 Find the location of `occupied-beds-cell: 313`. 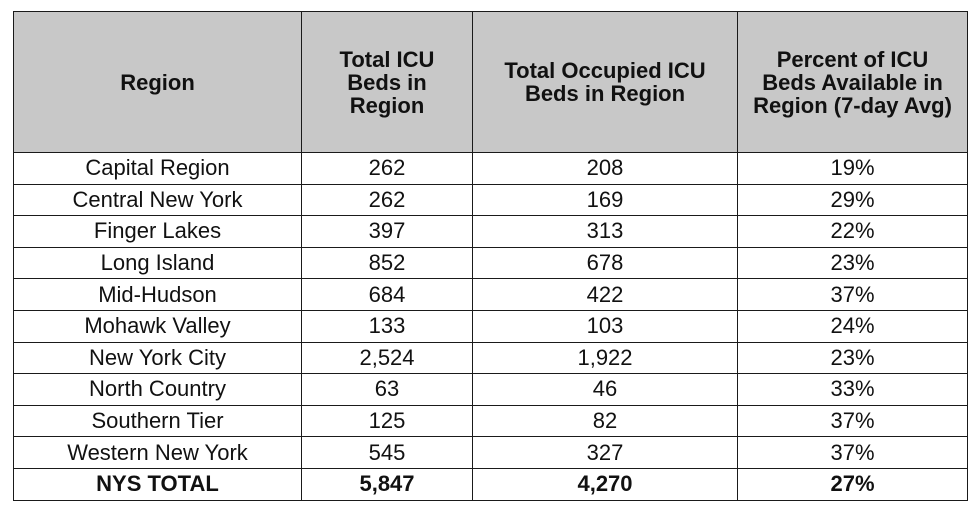

occupied-beds-cell: 313 is located at coordinates (605, 231).